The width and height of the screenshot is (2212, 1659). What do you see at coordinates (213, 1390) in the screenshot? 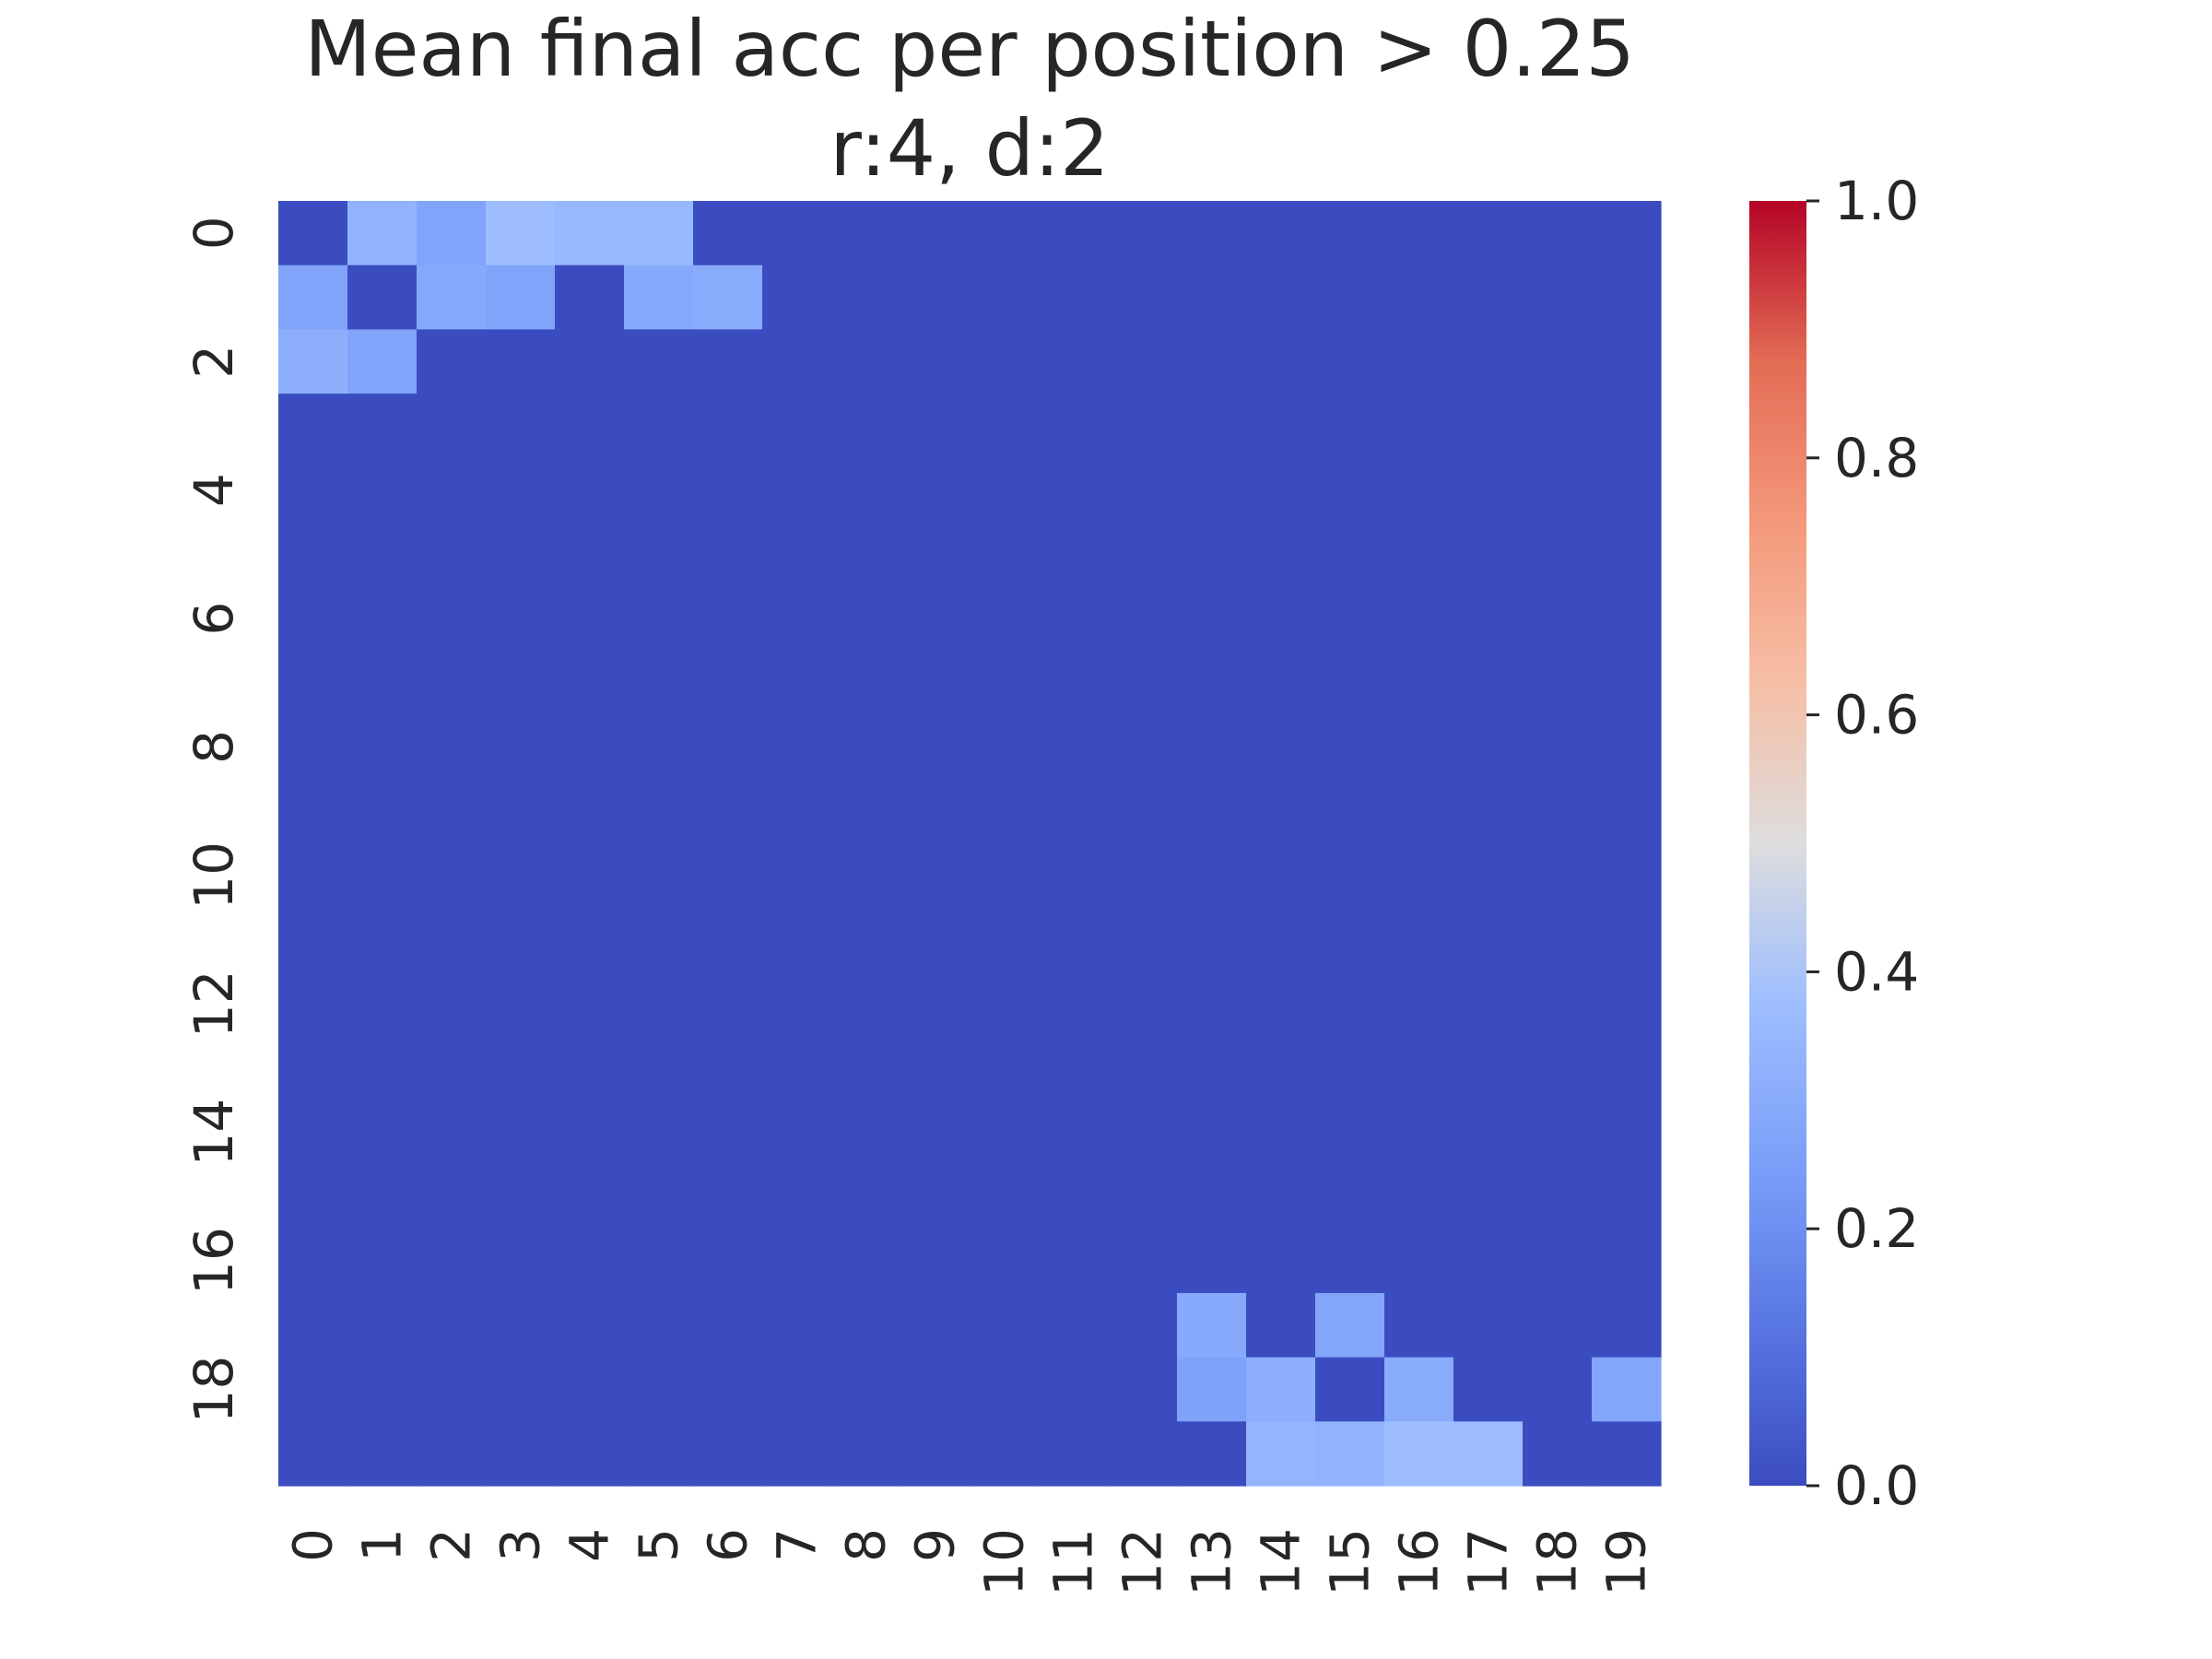
I see `y-tick-label: 18` at bounding box center [213, 1390].